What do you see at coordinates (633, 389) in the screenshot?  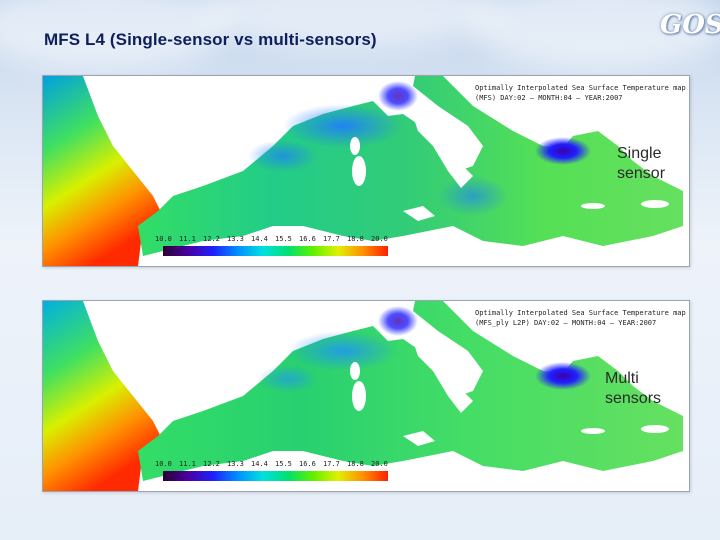 I see `map-label-multi-sensors: Multi sensors` at bounding box center [633, 389].